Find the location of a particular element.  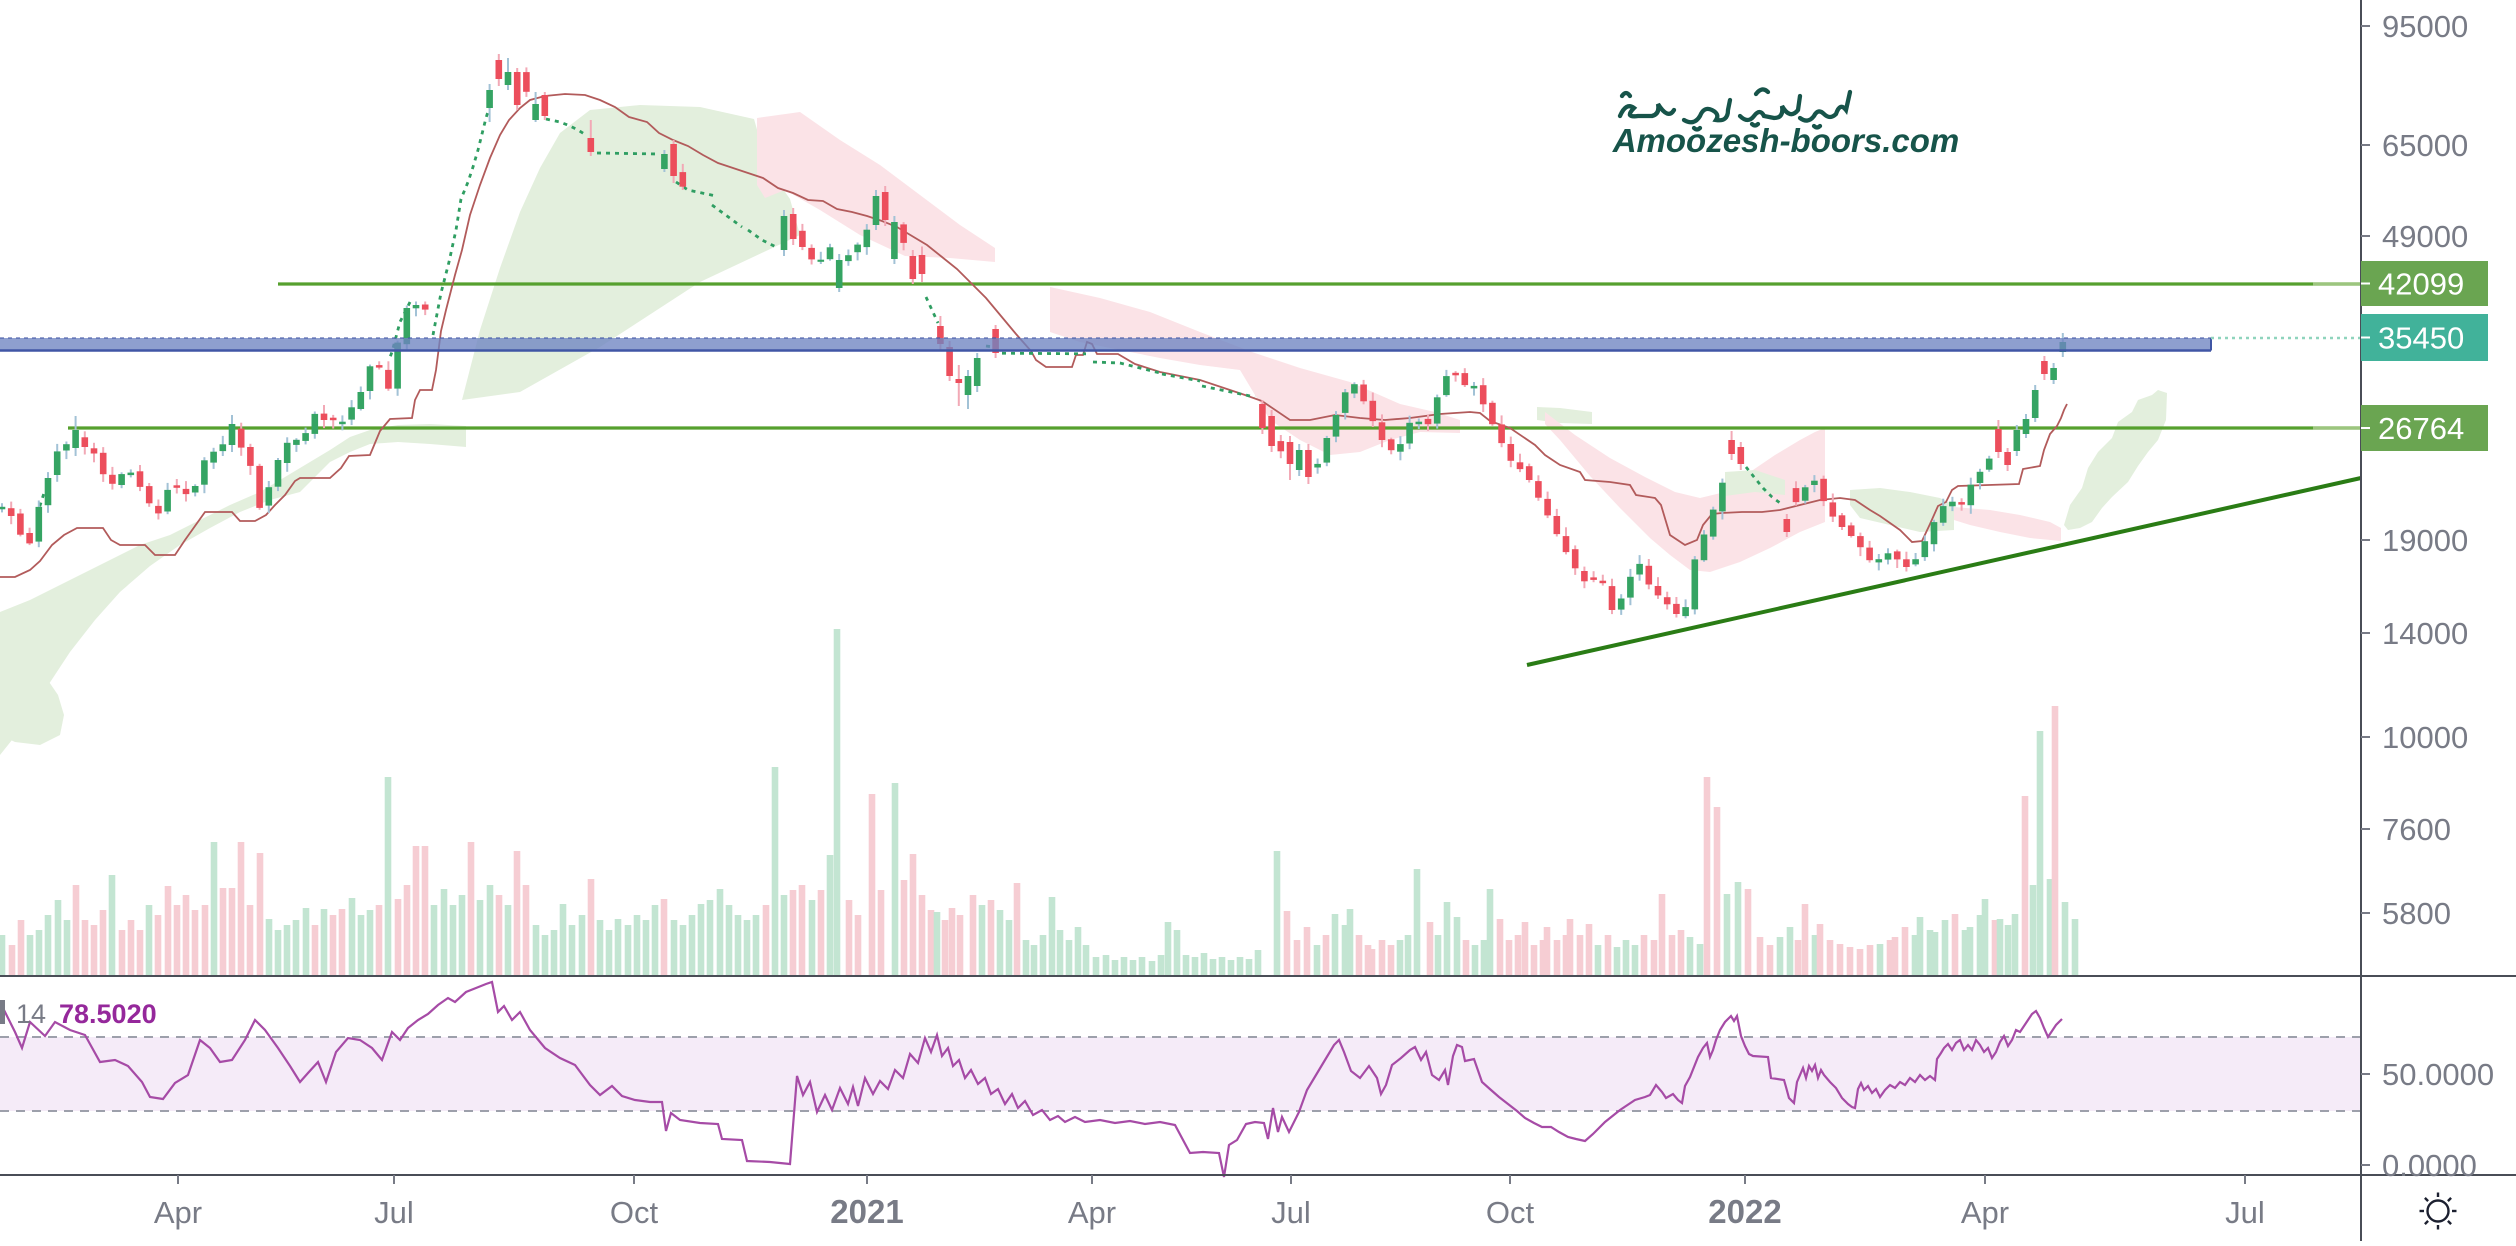

svg-text: 35450 is located at coordinates (2421, 338).